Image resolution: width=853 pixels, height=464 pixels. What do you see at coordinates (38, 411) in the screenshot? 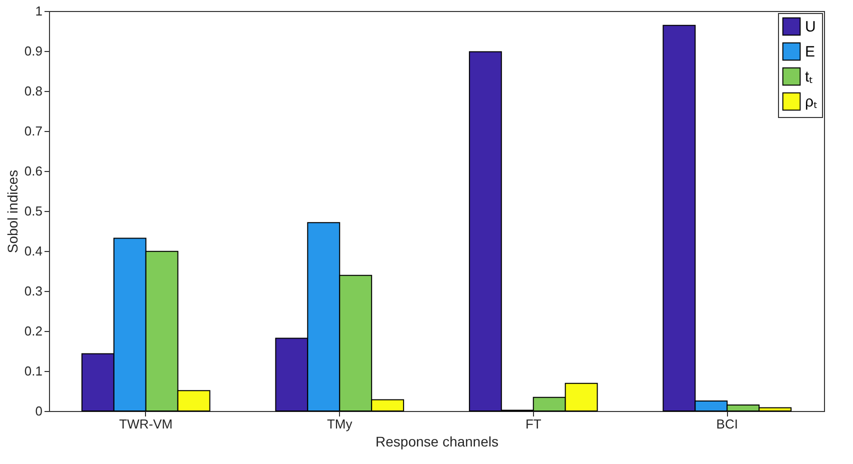
I see `y-tick-label: 0` at bounding box center [38, 411].